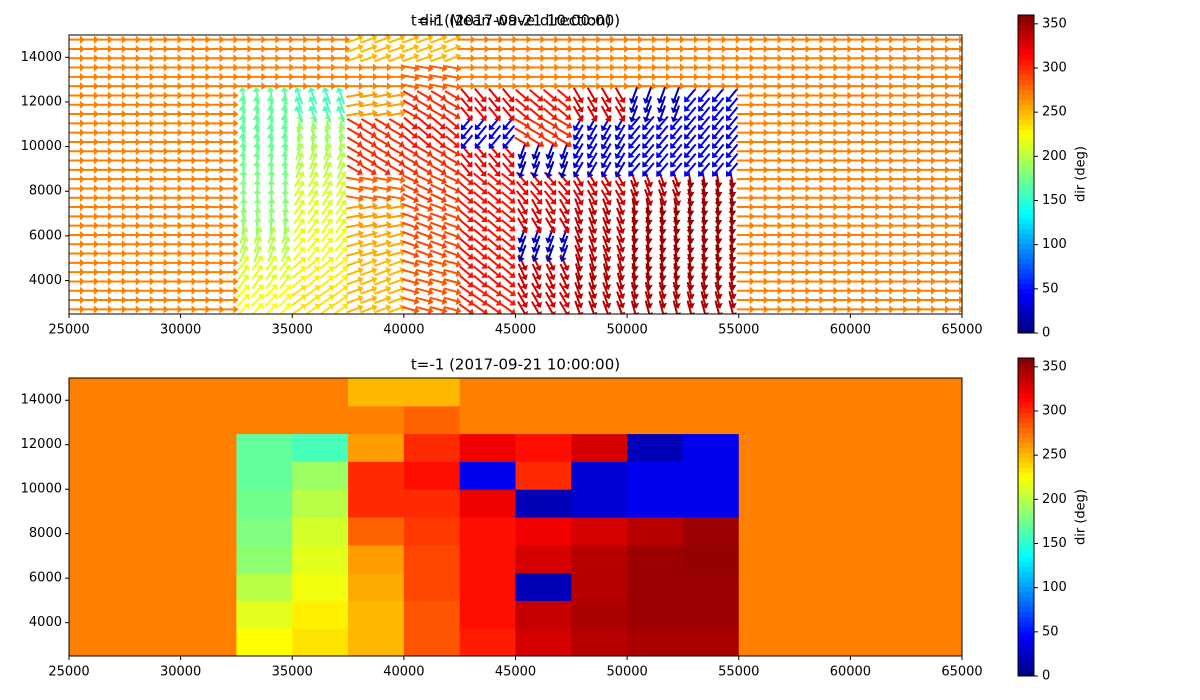 The image size is (1200, 700). What do you see at coordinates (1054, 543) in the screenshot?
I see `colorbar-tick-label: 150` at bounding box center [1054, 543].